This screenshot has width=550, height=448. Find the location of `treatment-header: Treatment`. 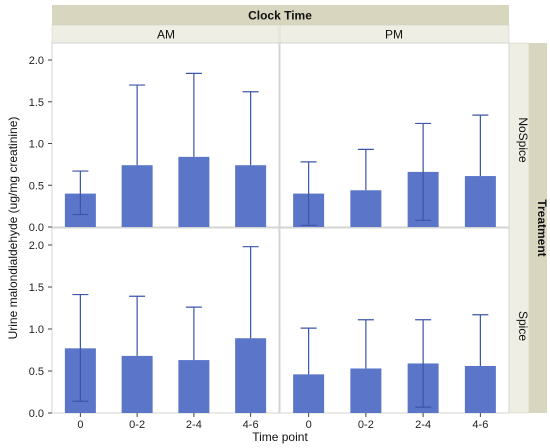

treatment-header: Treatment is located at coordinates (542, 227).